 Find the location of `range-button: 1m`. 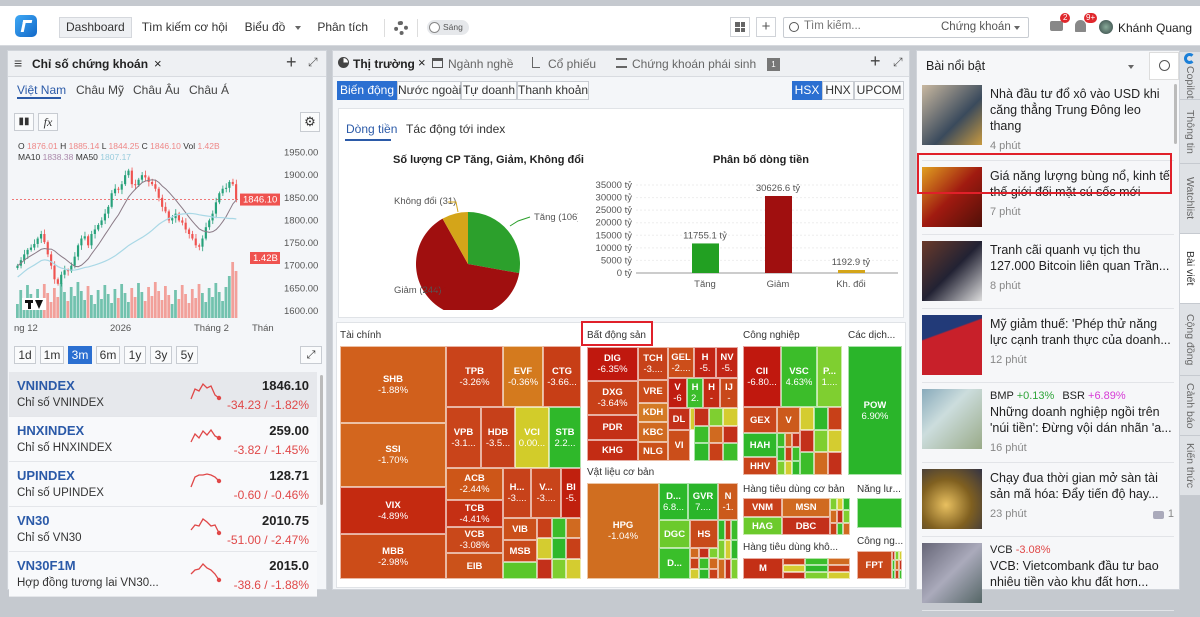

range-button: 1m is located at coordinates (52, 355).